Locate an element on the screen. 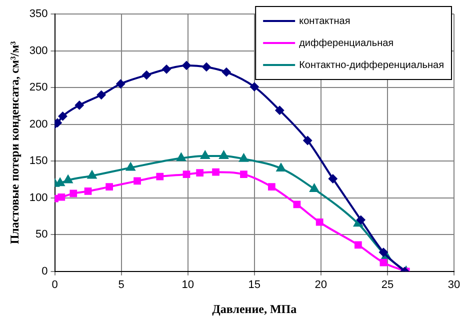 The image size is (466, 323). y-tick-label: 0 is located at coordinates (45, 271).